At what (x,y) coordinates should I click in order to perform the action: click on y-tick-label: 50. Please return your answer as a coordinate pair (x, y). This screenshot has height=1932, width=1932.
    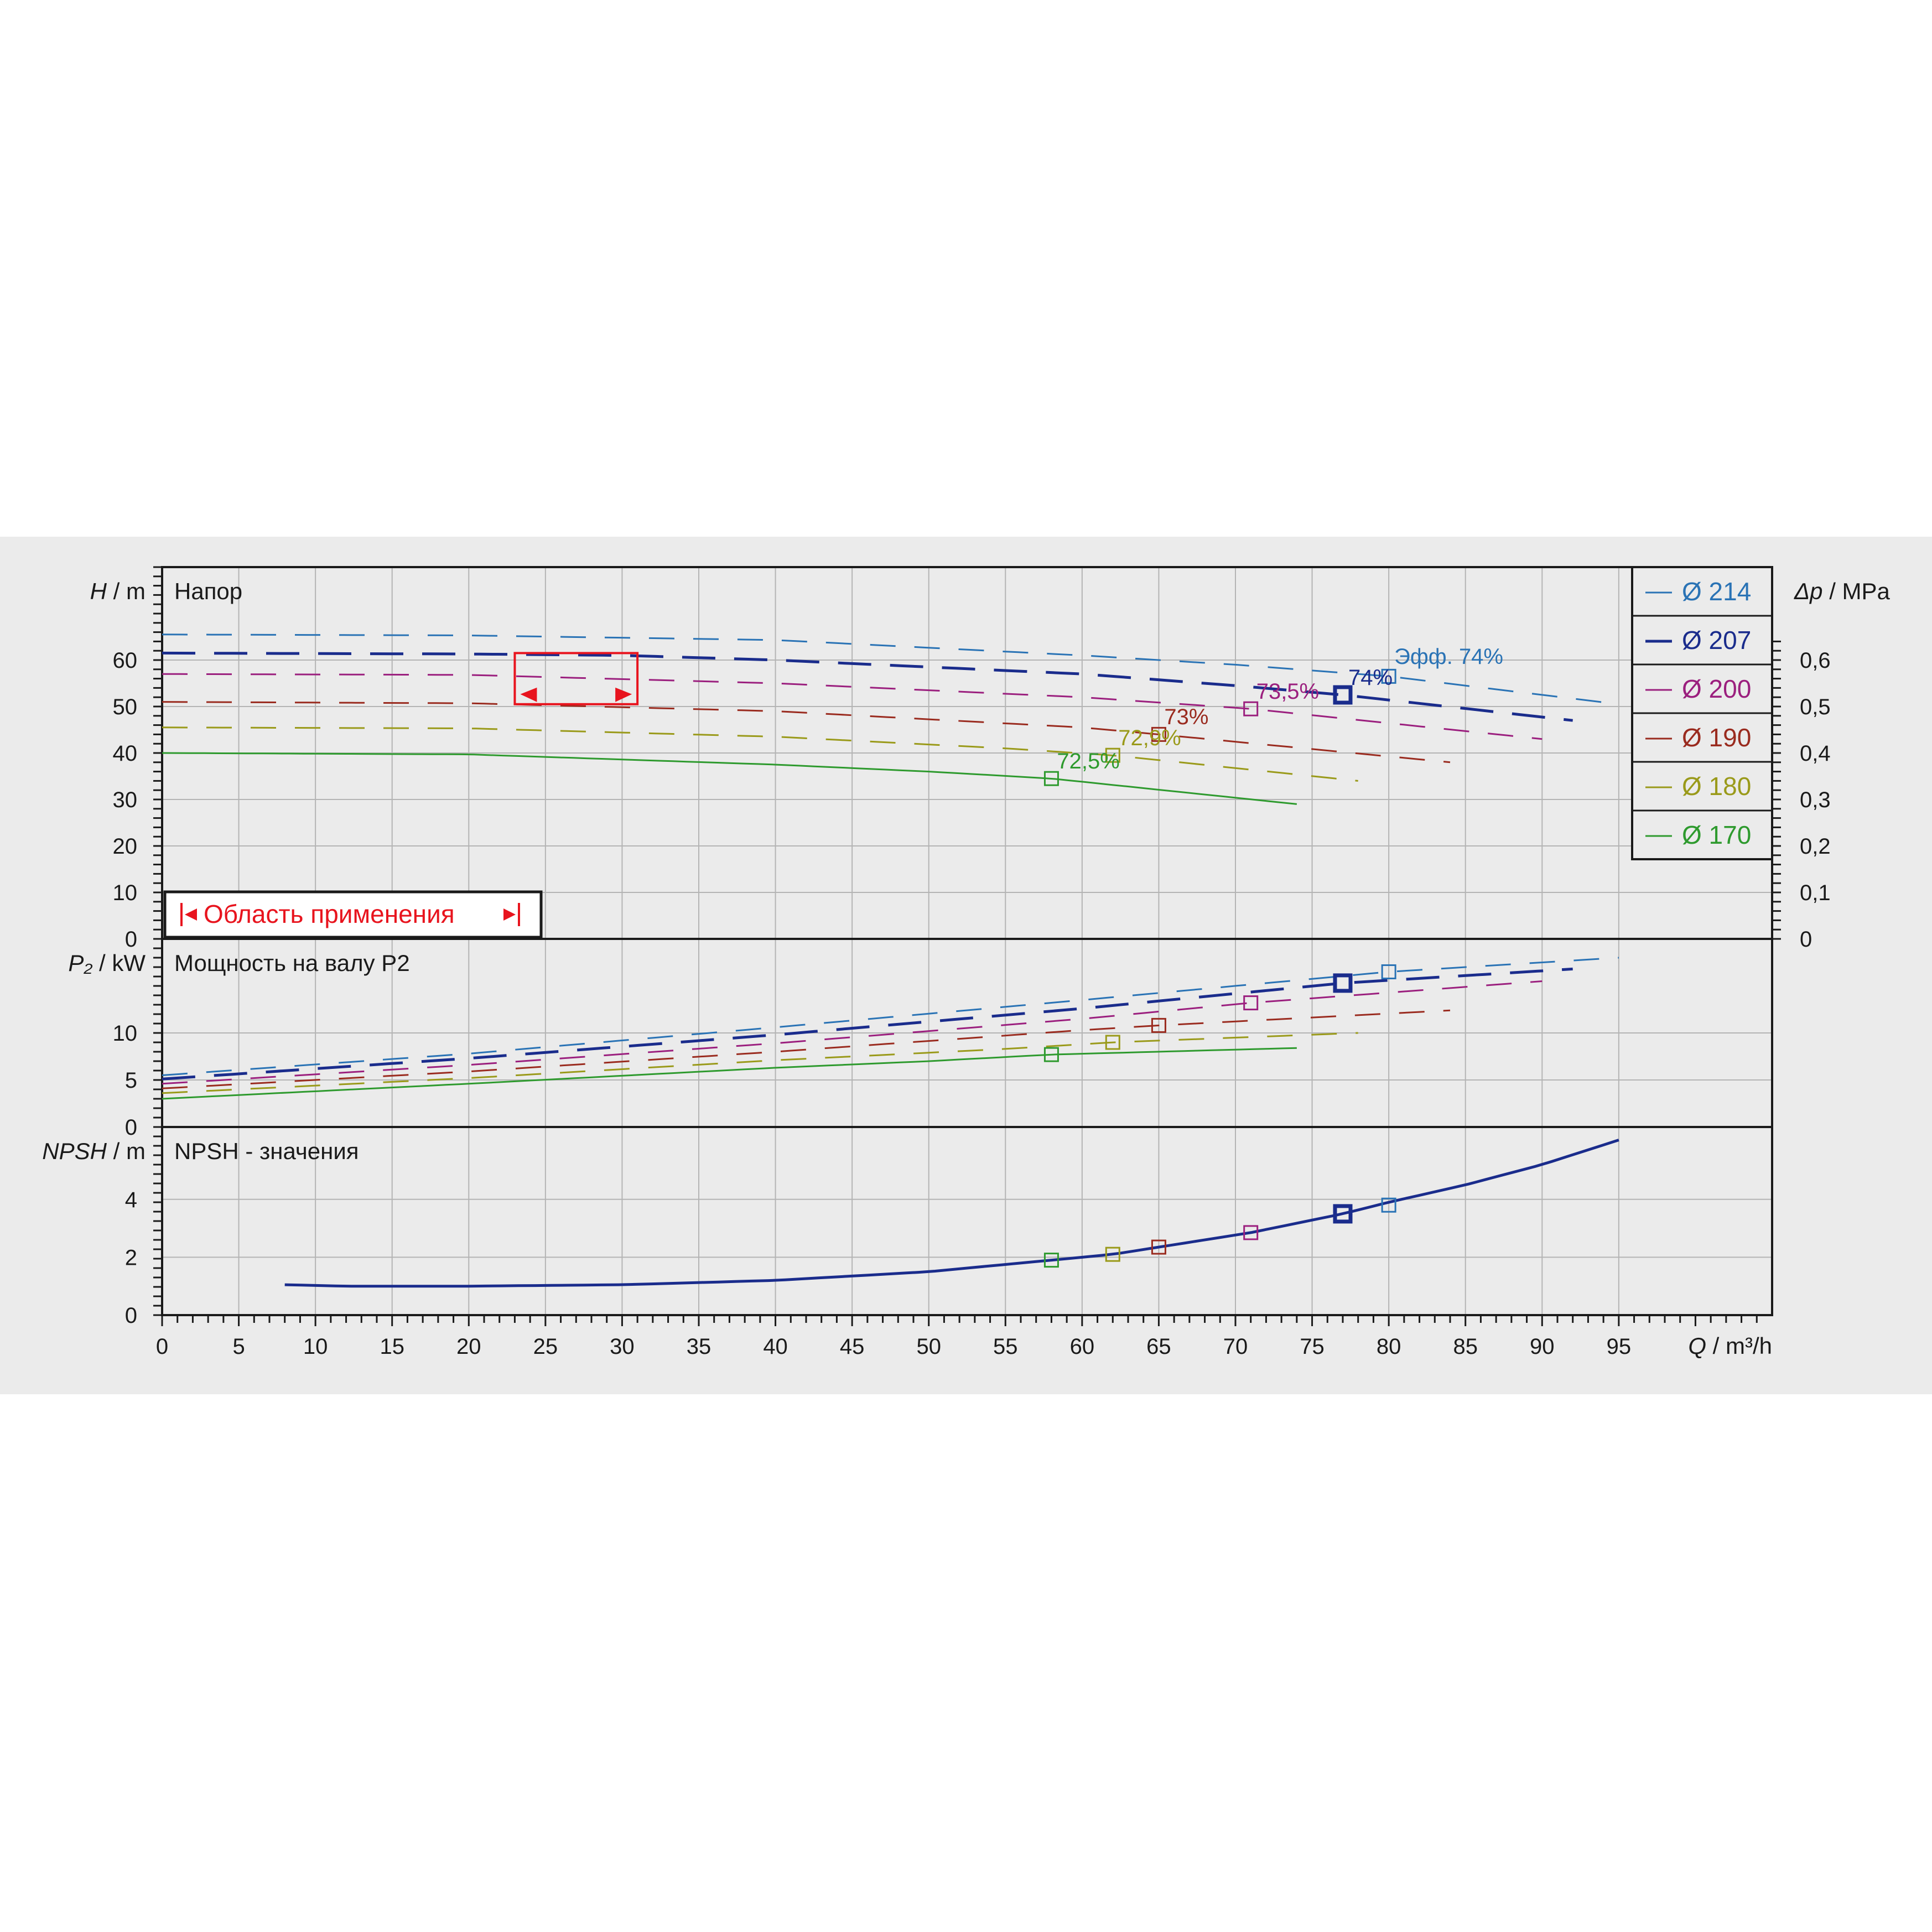
    Looking at the image, I should click on (126, 707).